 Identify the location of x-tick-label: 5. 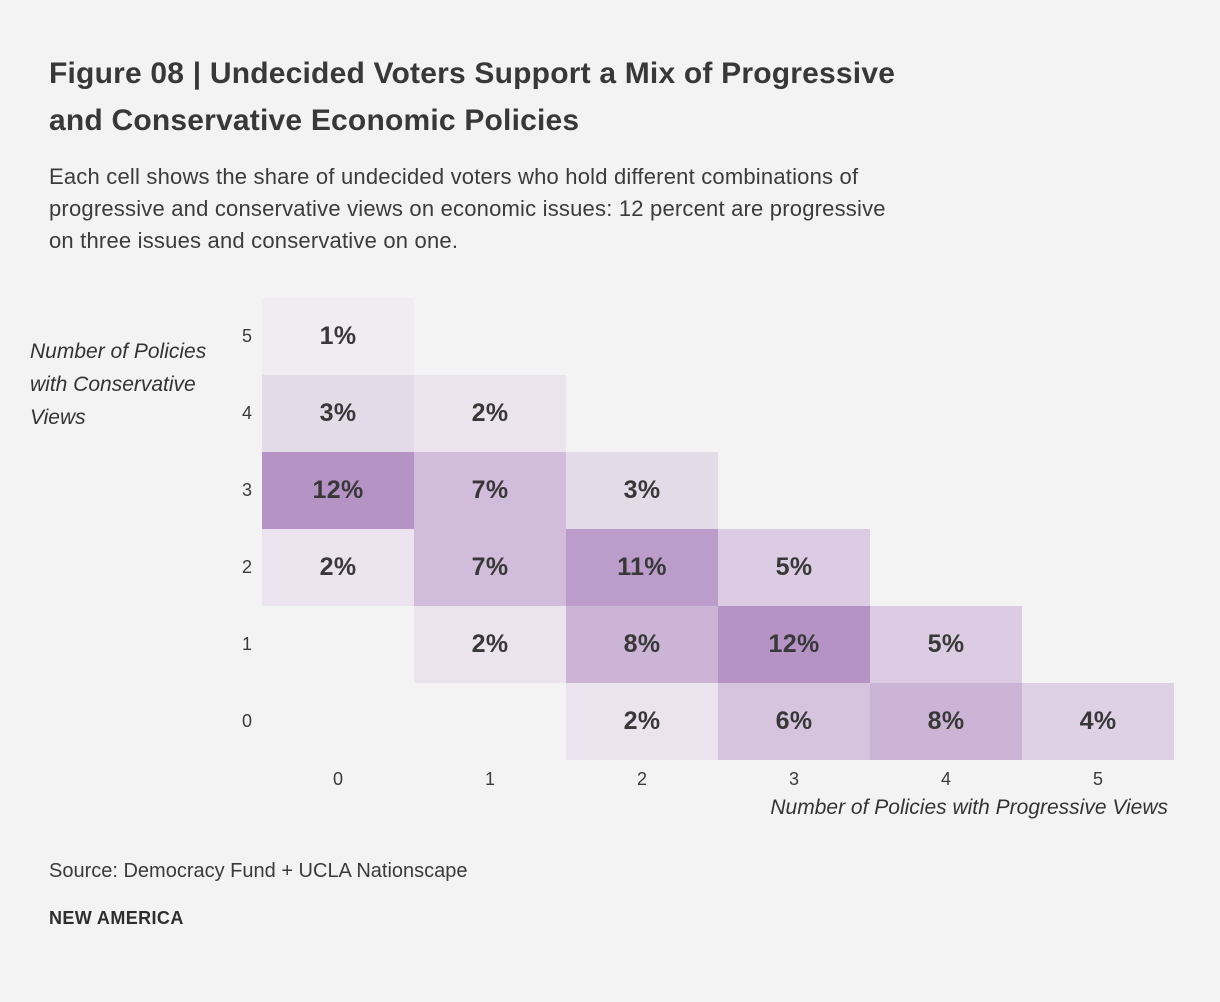
(1097, 779).